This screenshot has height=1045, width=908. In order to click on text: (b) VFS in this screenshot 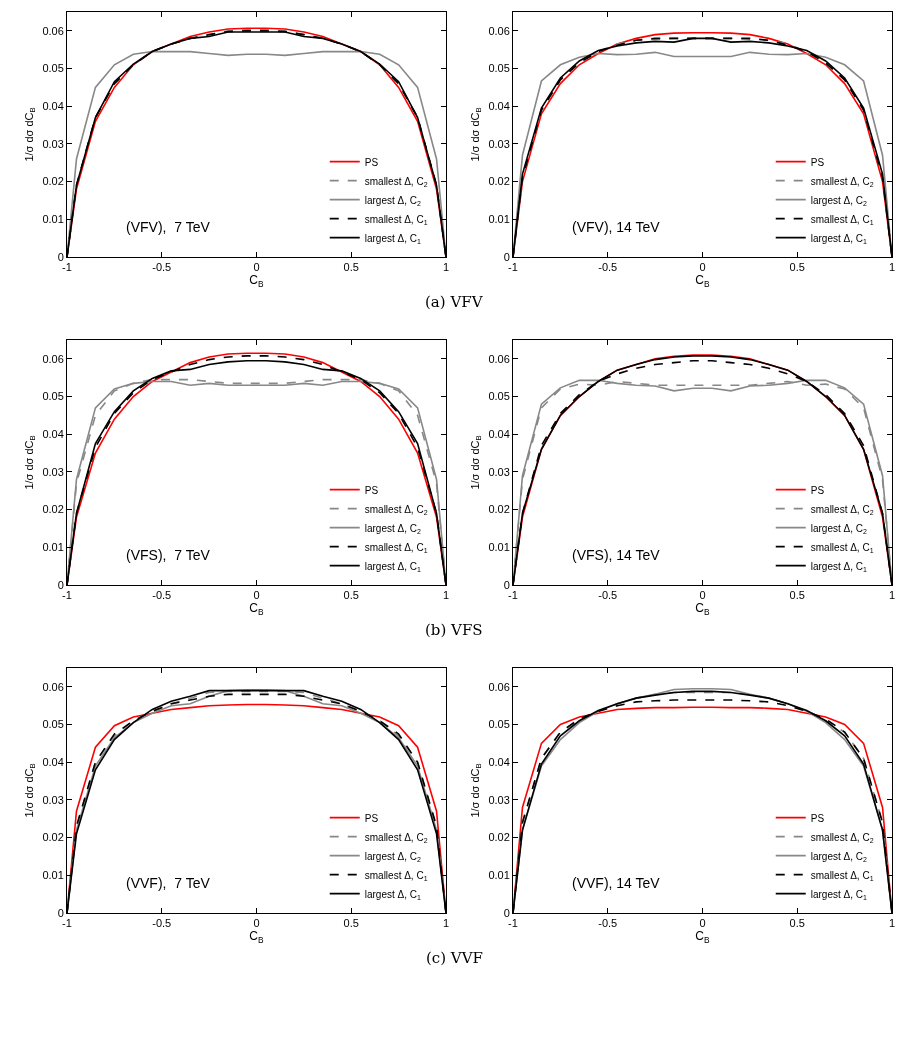, I will do `click(454, 630)`.